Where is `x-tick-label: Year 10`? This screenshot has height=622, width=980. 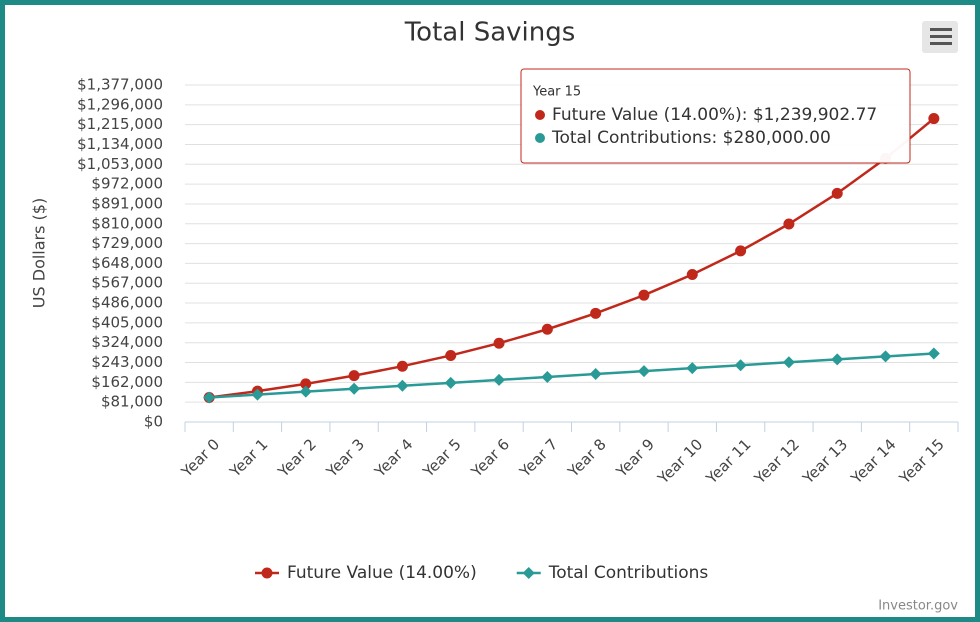
x-tick-label: Year 10 is located at coordinates (680, 461).